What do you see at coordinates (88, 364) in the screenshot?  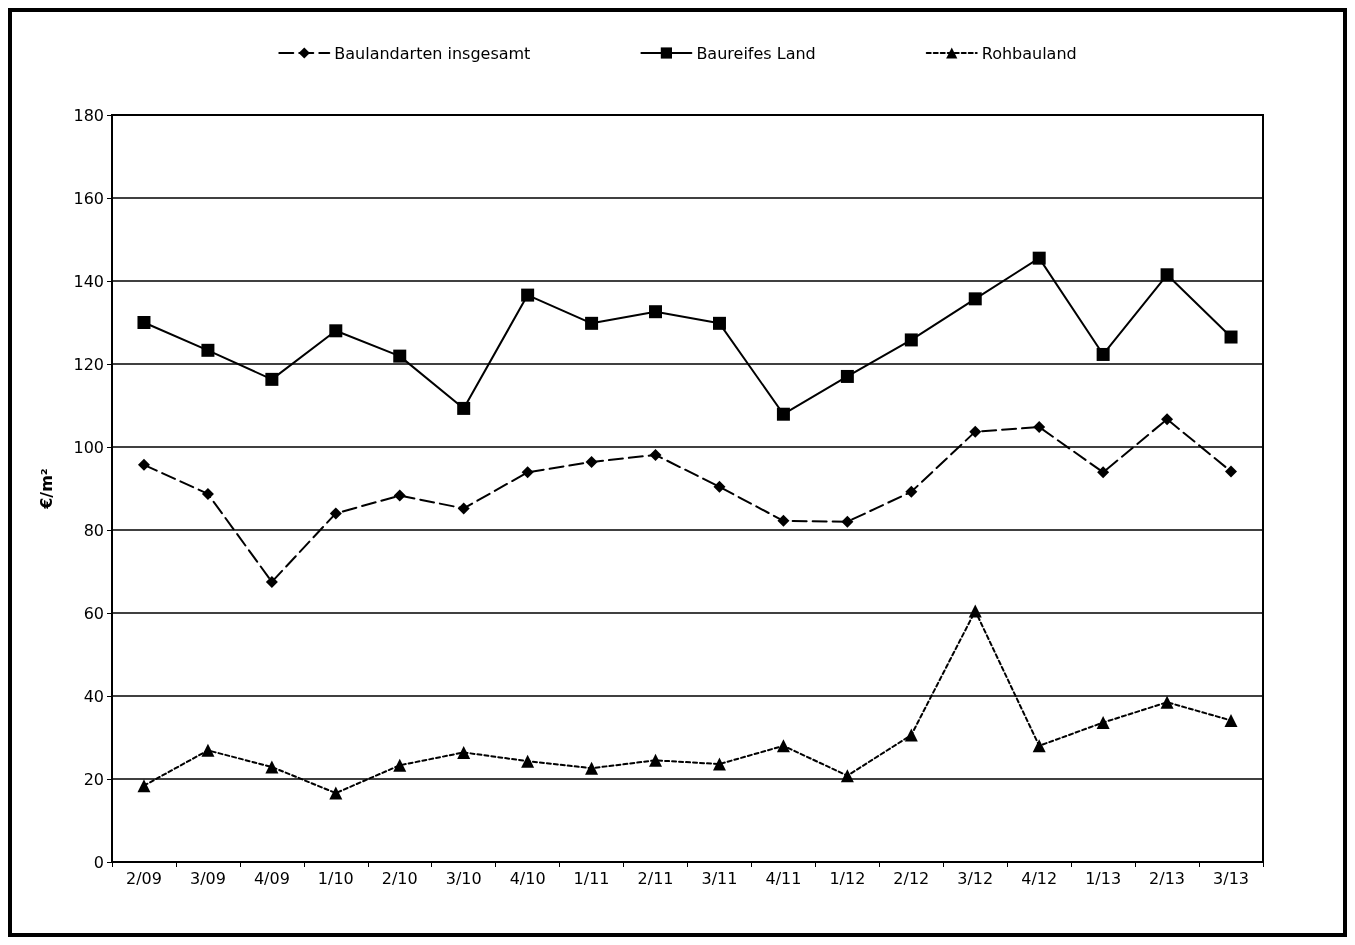 I see `y-tick-label: 120` at bounding box center [88, 364].